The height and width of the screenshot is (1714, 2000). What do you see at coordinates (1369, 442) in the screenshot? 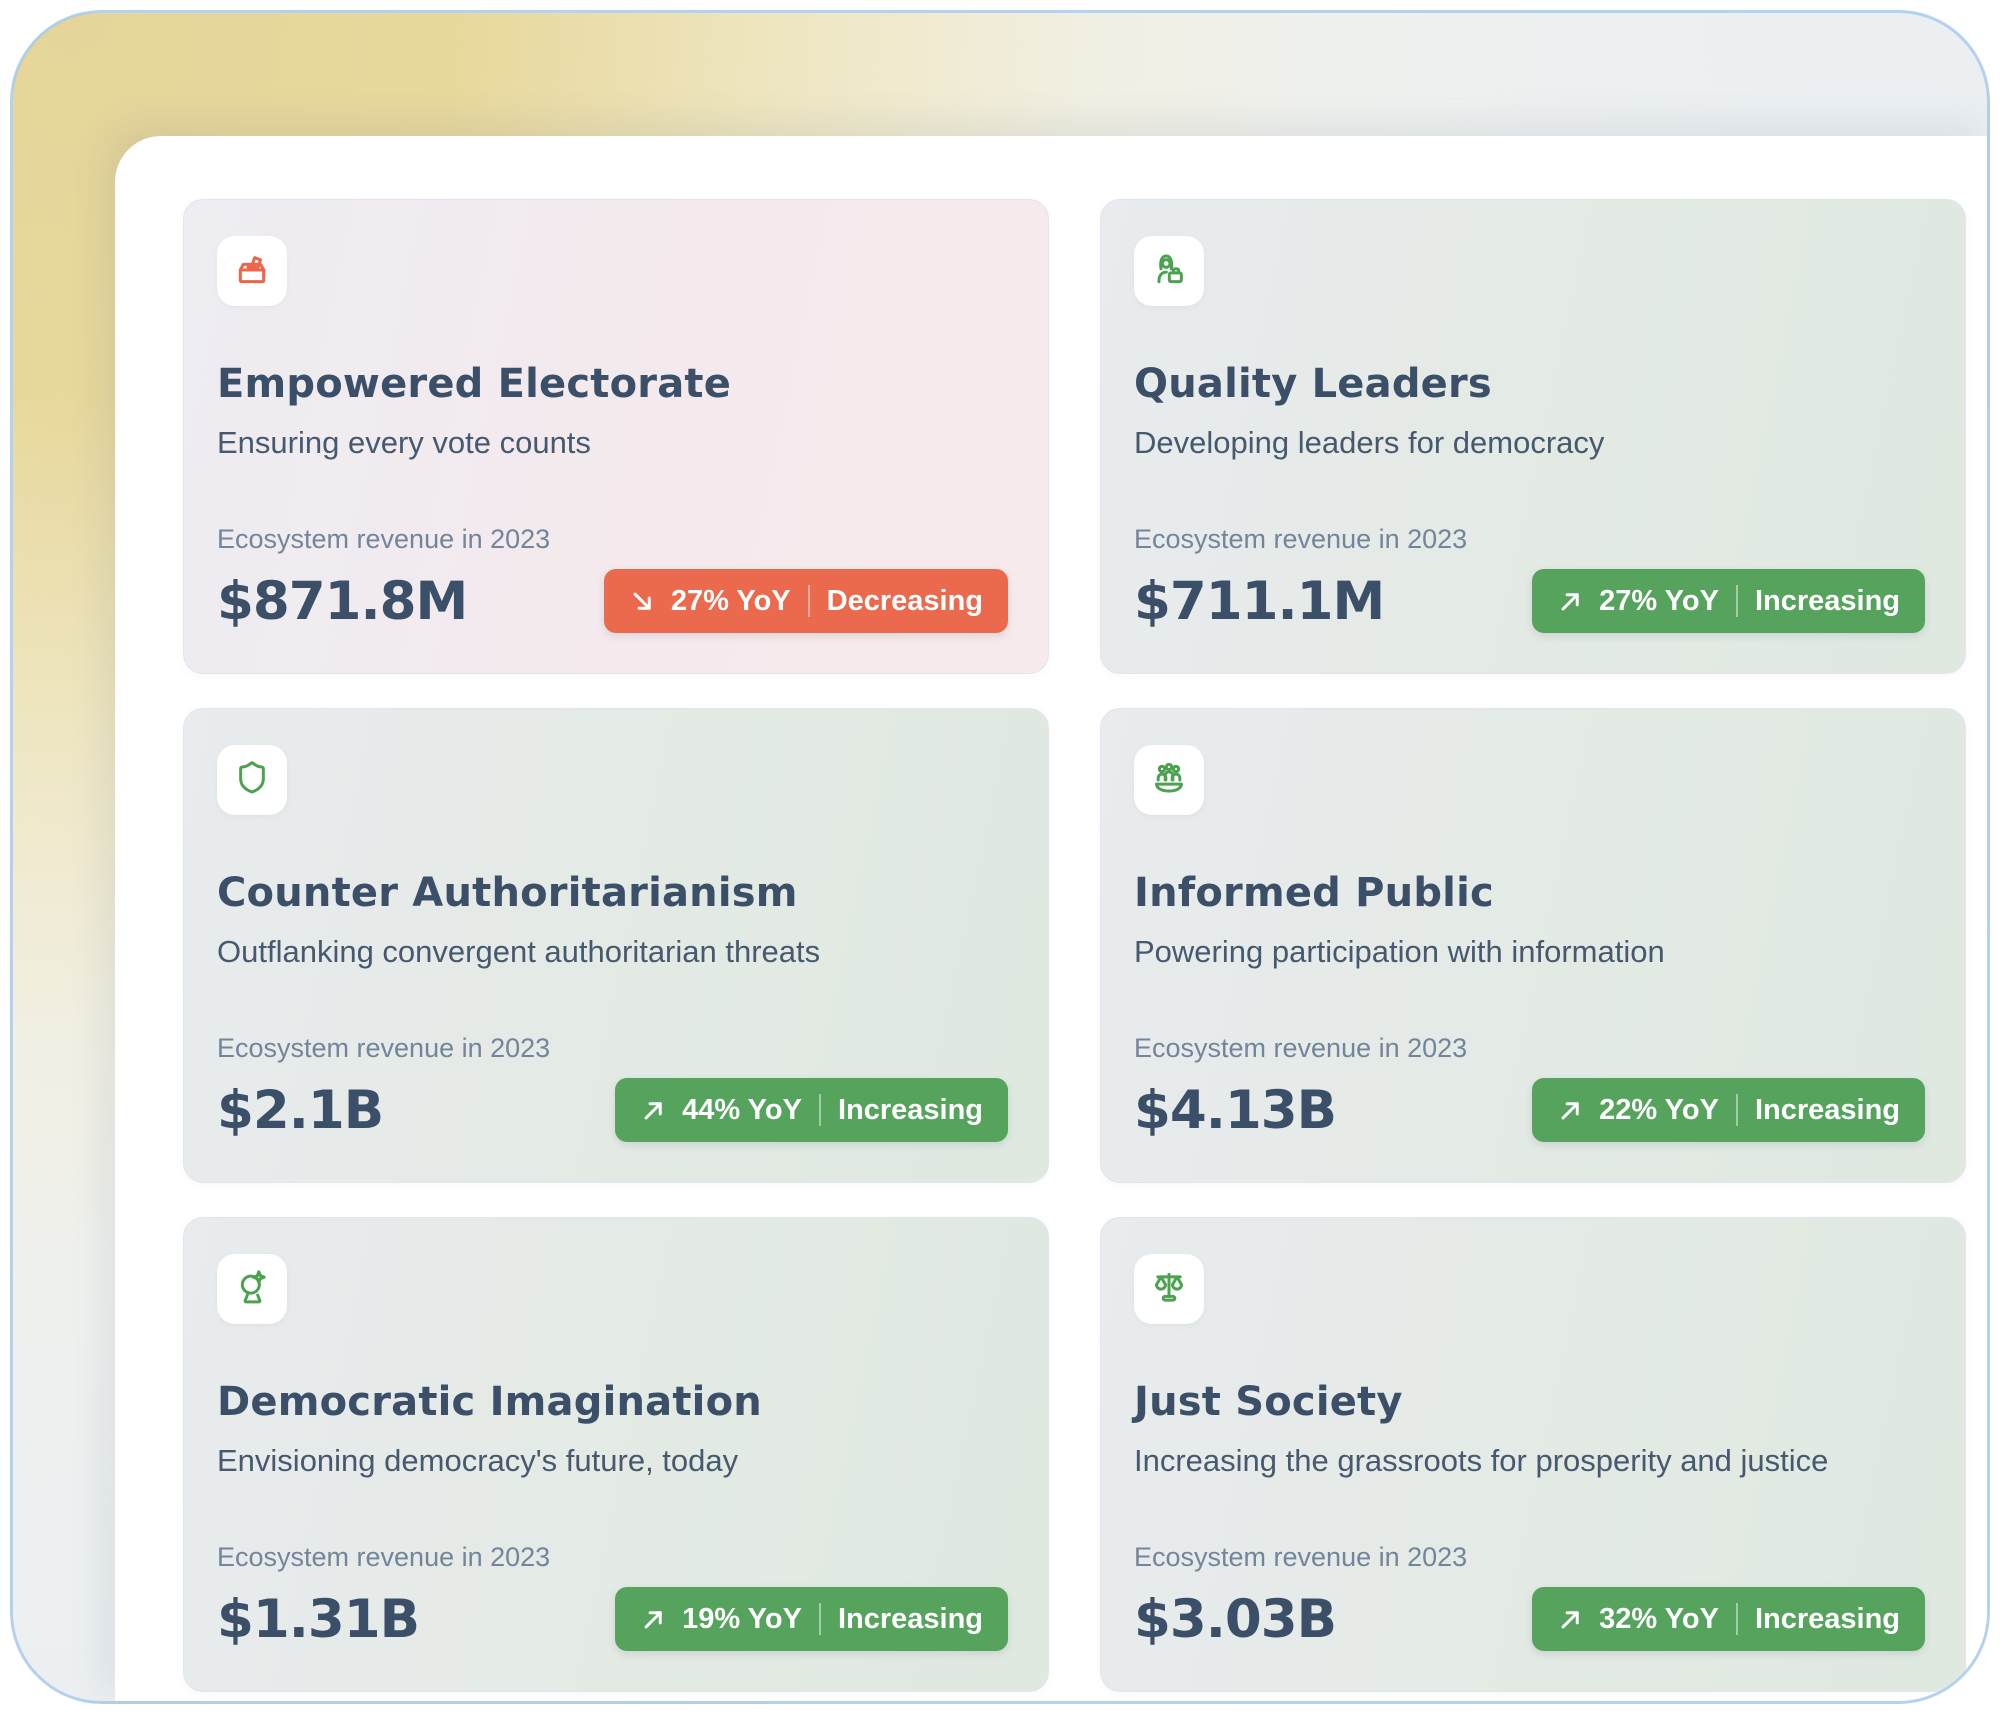
I see `card-subtitle: Developing leaders for democracy` at bounding box center [1369, 442].